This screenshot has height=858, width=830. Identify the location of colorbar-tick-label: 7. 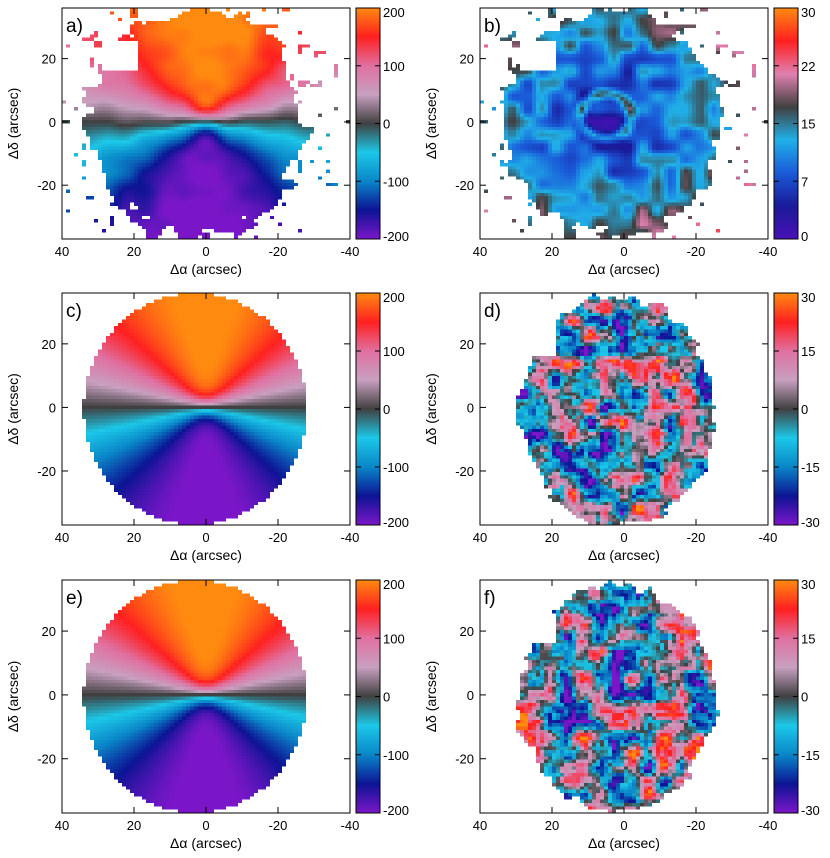
(804, 181).